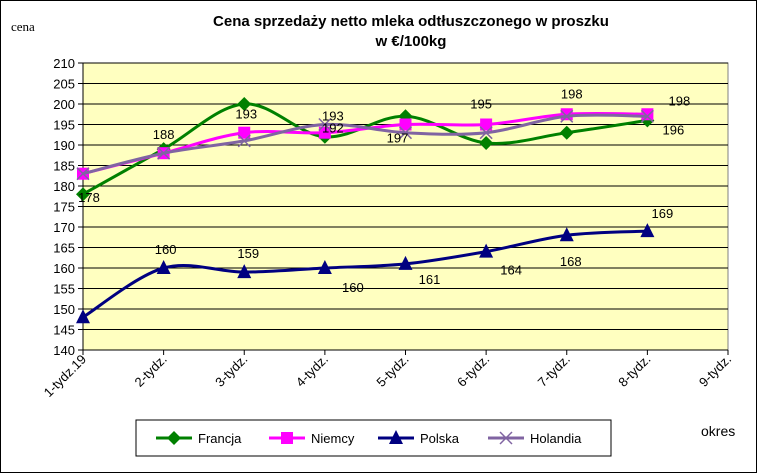  What do you see at coordinates (473, 371) in the screenshot?
I see `x-tick-label: 6-tydz.` at bounding box center [473, 371].